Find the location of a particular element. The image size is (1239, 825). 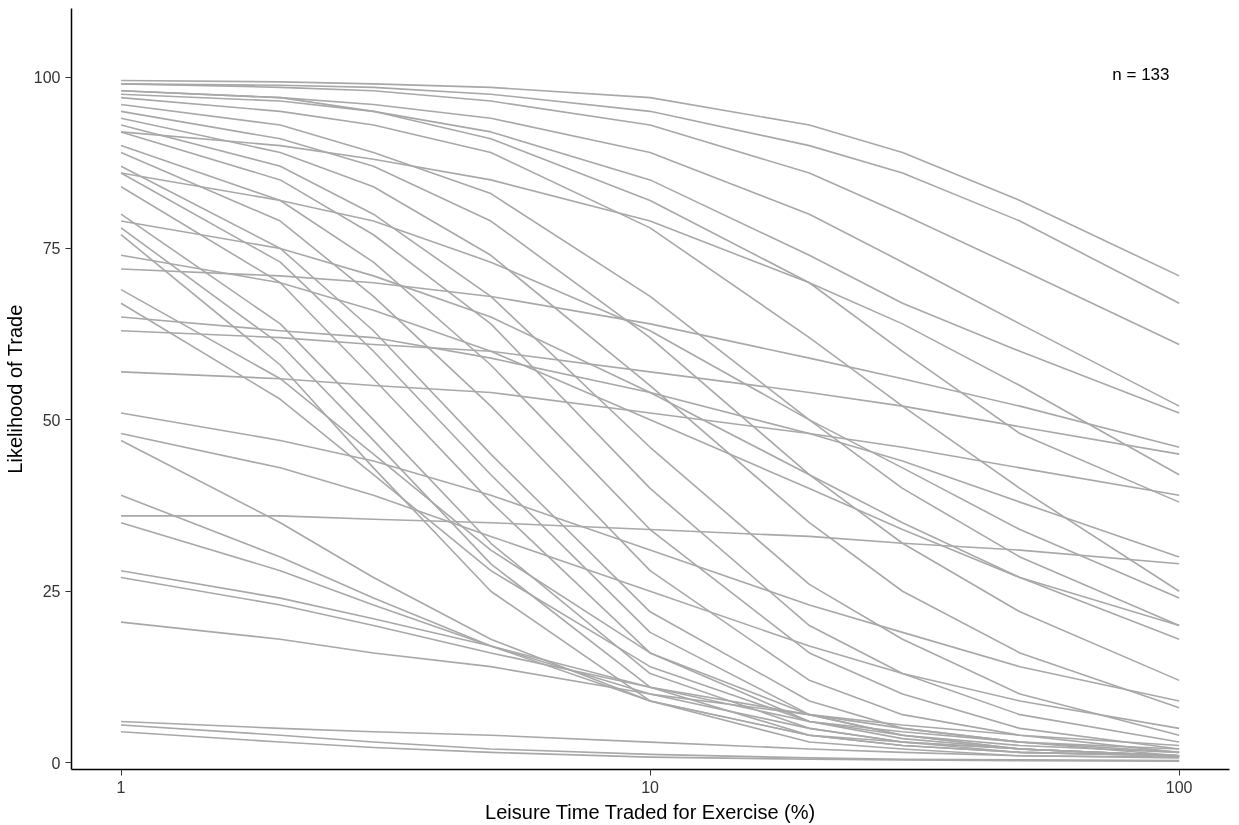

x-tick-label: 100 is located at coordinates (1179, 787).